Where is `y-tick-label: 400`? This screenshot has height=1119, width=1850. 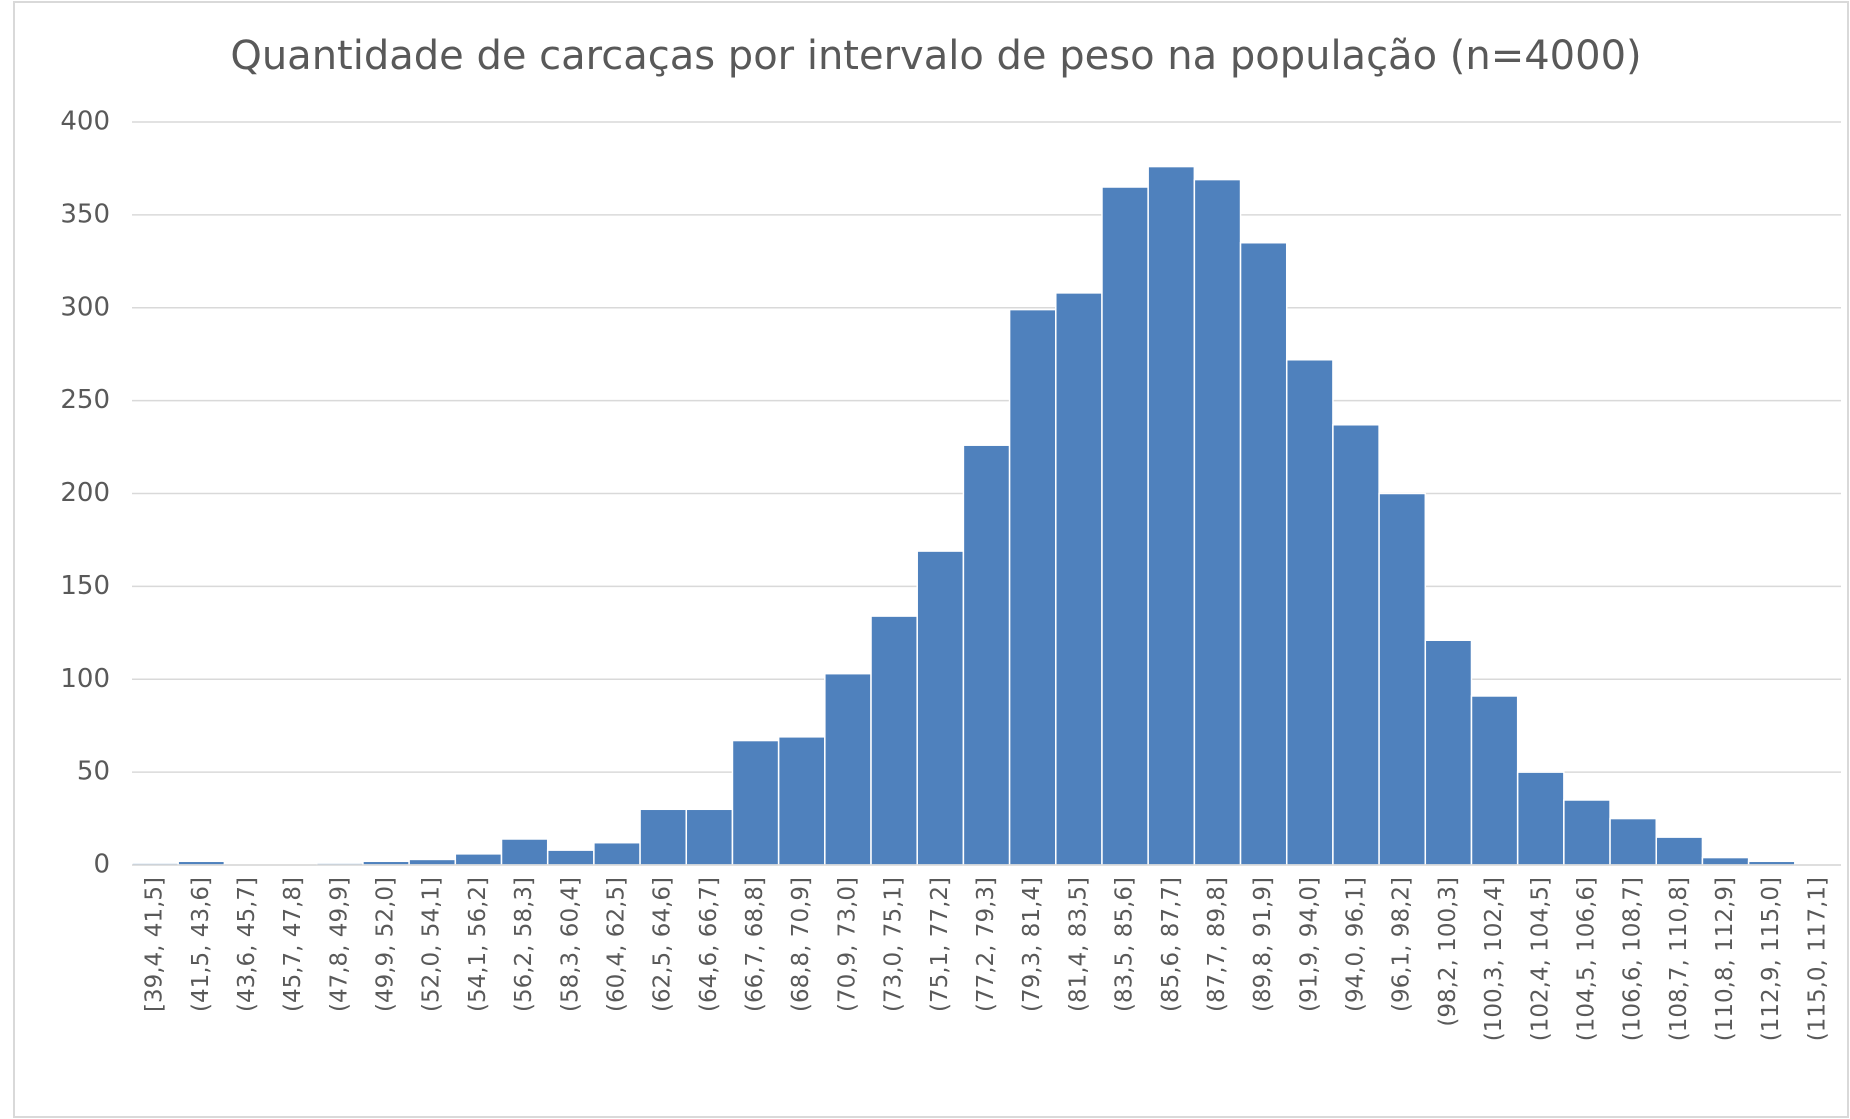 y-tick-label: 400 is located at coordinates (85, 122).